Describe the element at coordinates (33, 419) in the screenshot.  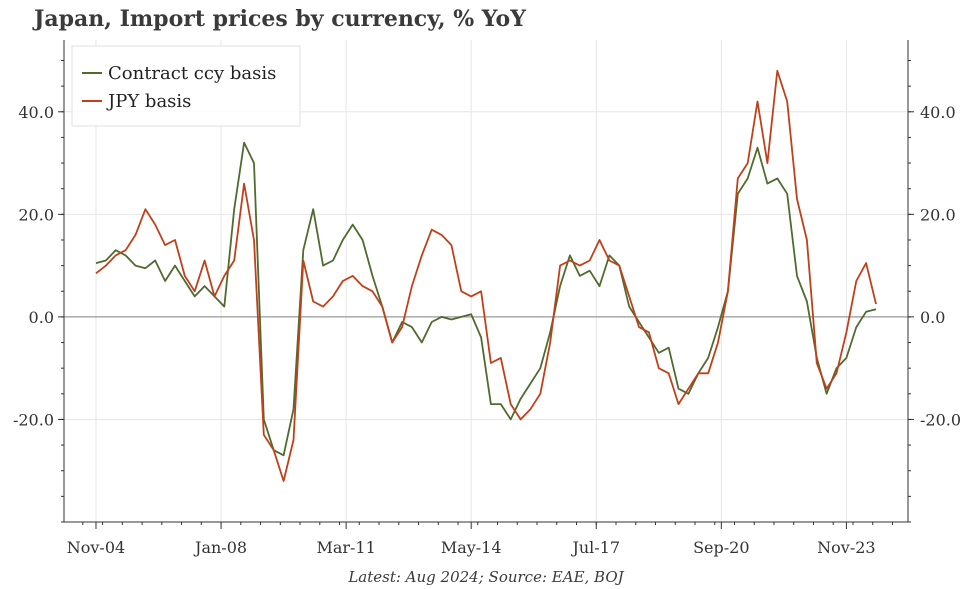
I see `y-tick-label-left: -20.0` at that location.